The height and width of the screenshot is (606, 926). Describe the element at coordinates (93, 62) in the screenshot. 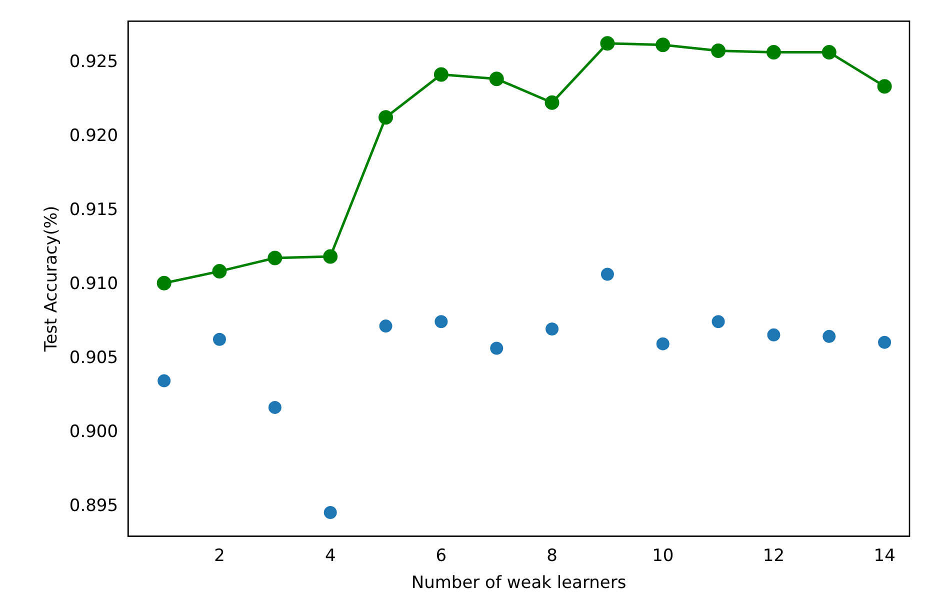

I see `y-tick-label: 0.925` at that location.